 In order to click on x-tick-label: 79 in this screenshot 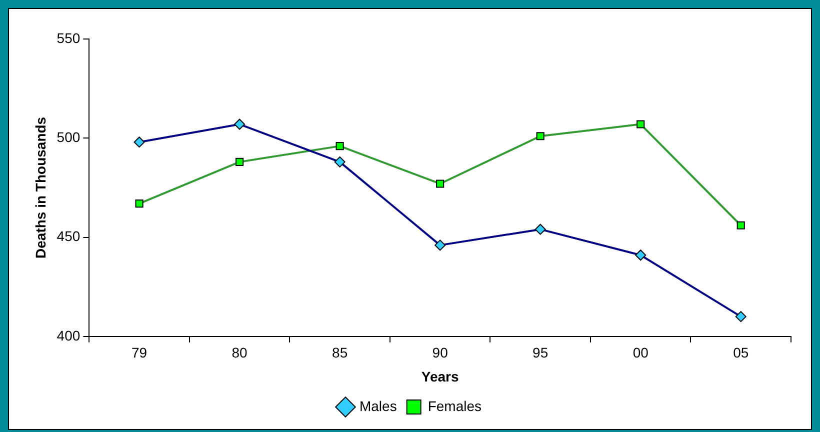, I will do `click(140, 352)`.